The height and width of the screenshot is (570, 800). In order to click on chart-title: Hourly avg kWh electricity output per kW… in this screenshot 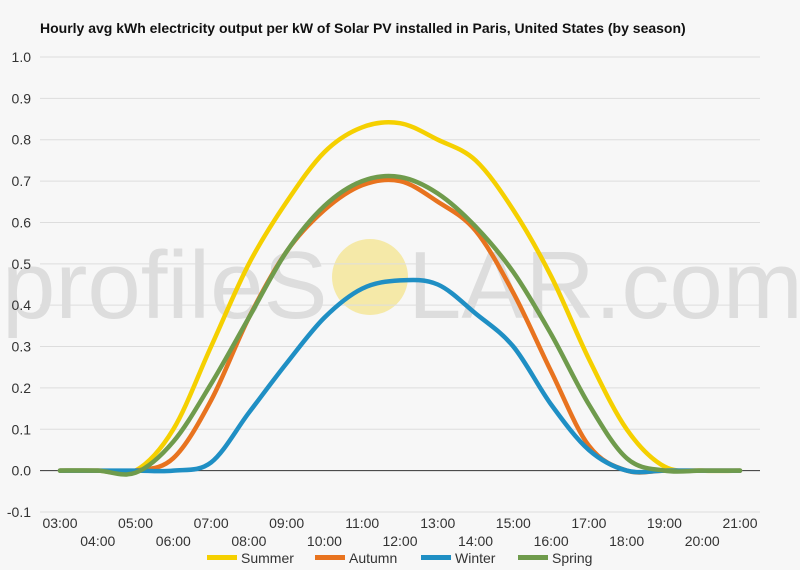, I will do `click(363, 28)`.